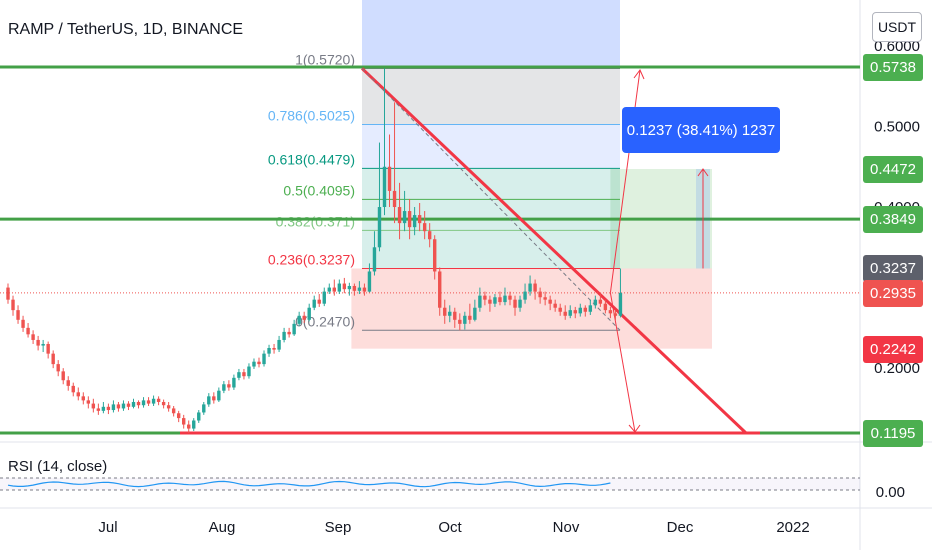  I want to click on measure-range-top, so click(491, 34).